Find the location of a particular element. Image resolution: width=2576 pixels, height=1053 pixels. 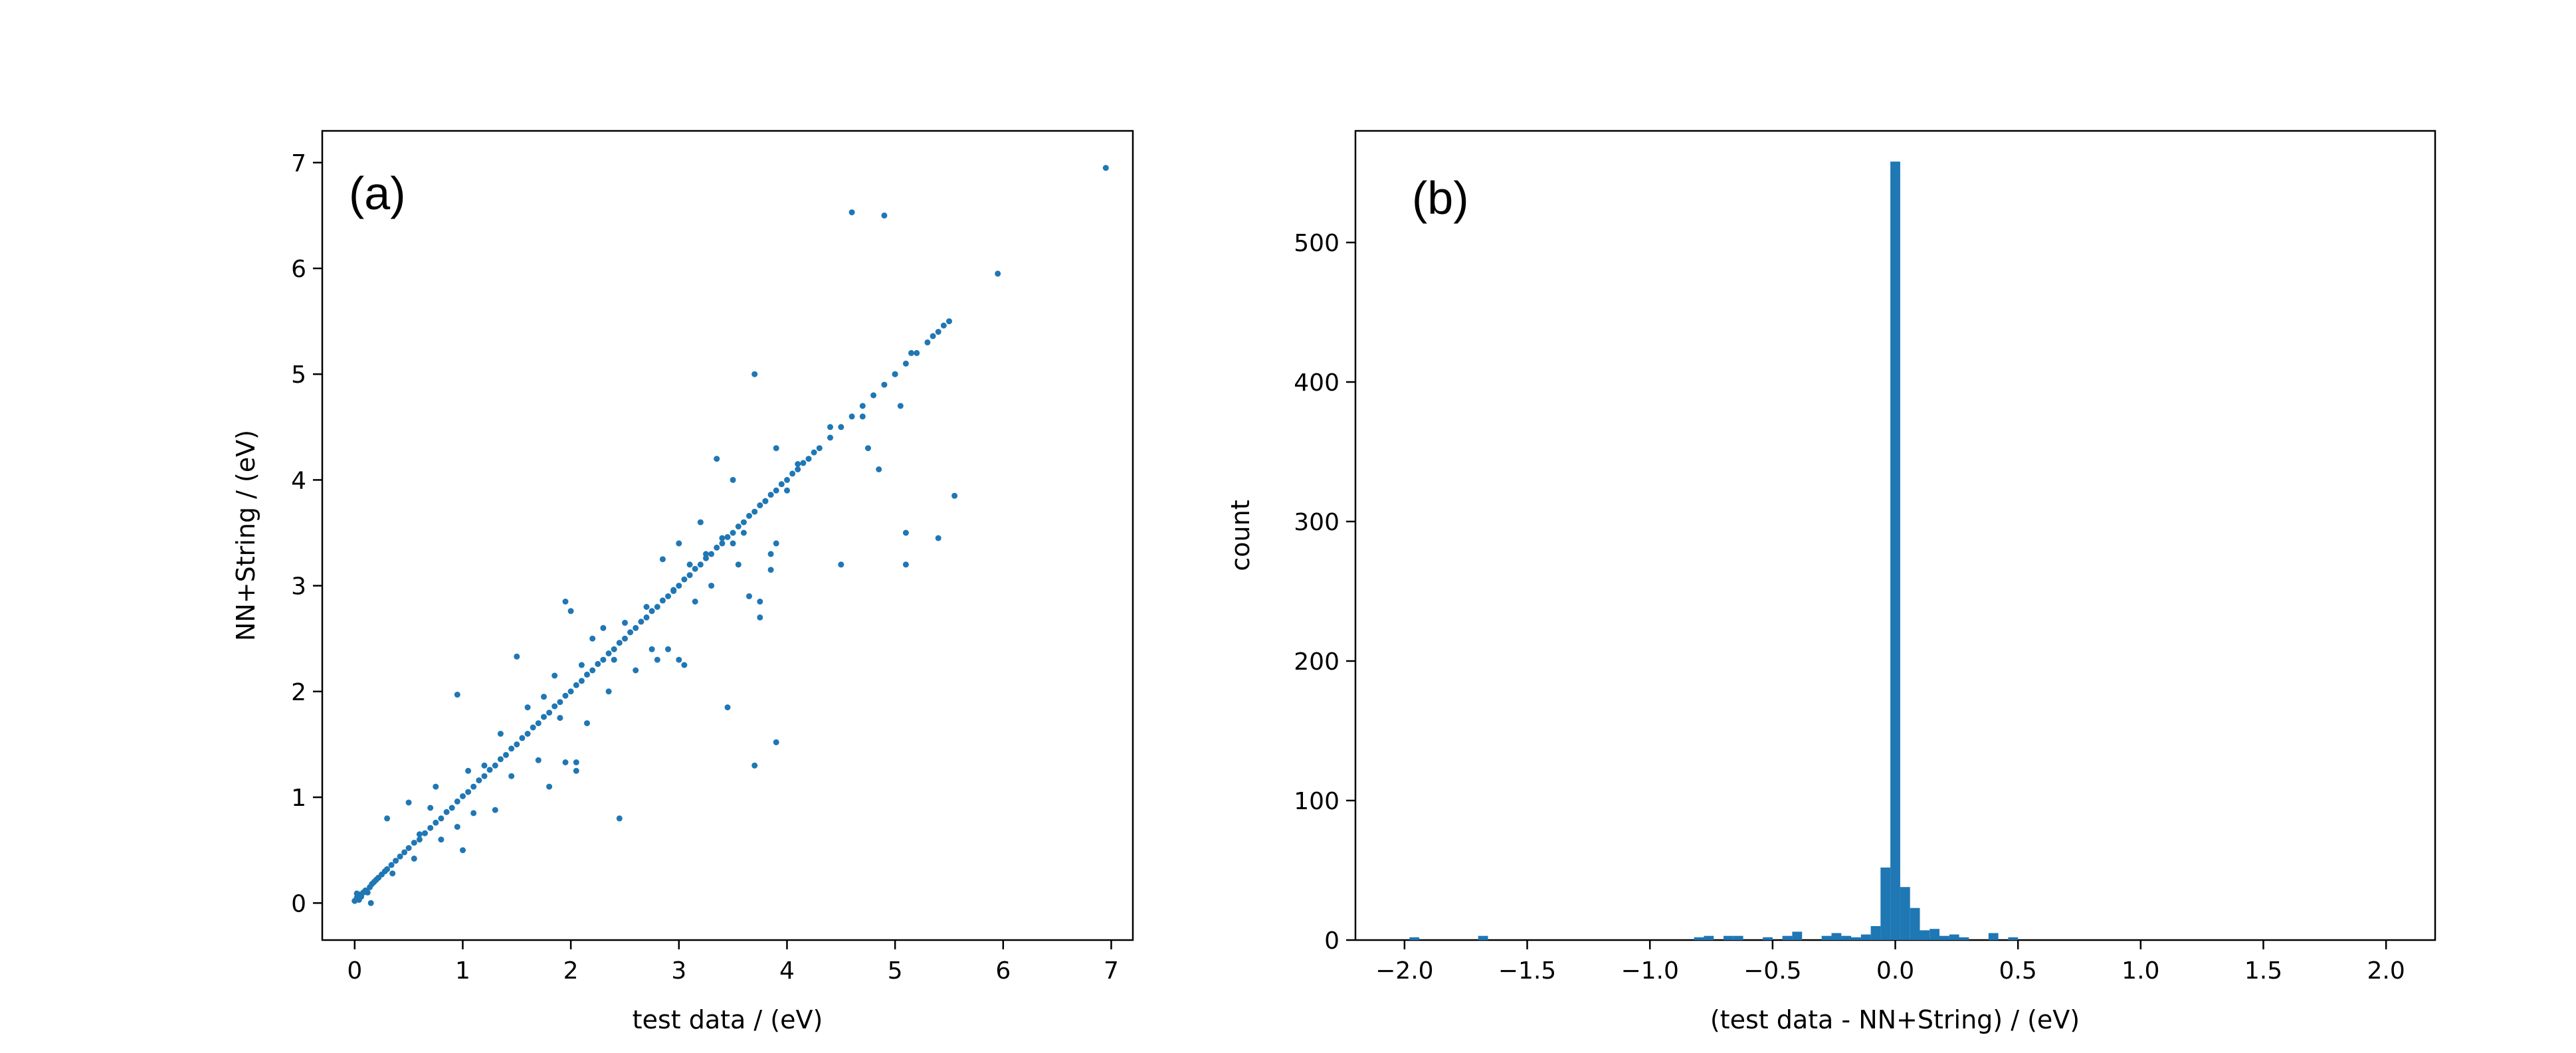

scatter-x-axis-label: test data / (eV) is located at coordinates (728, 1019).